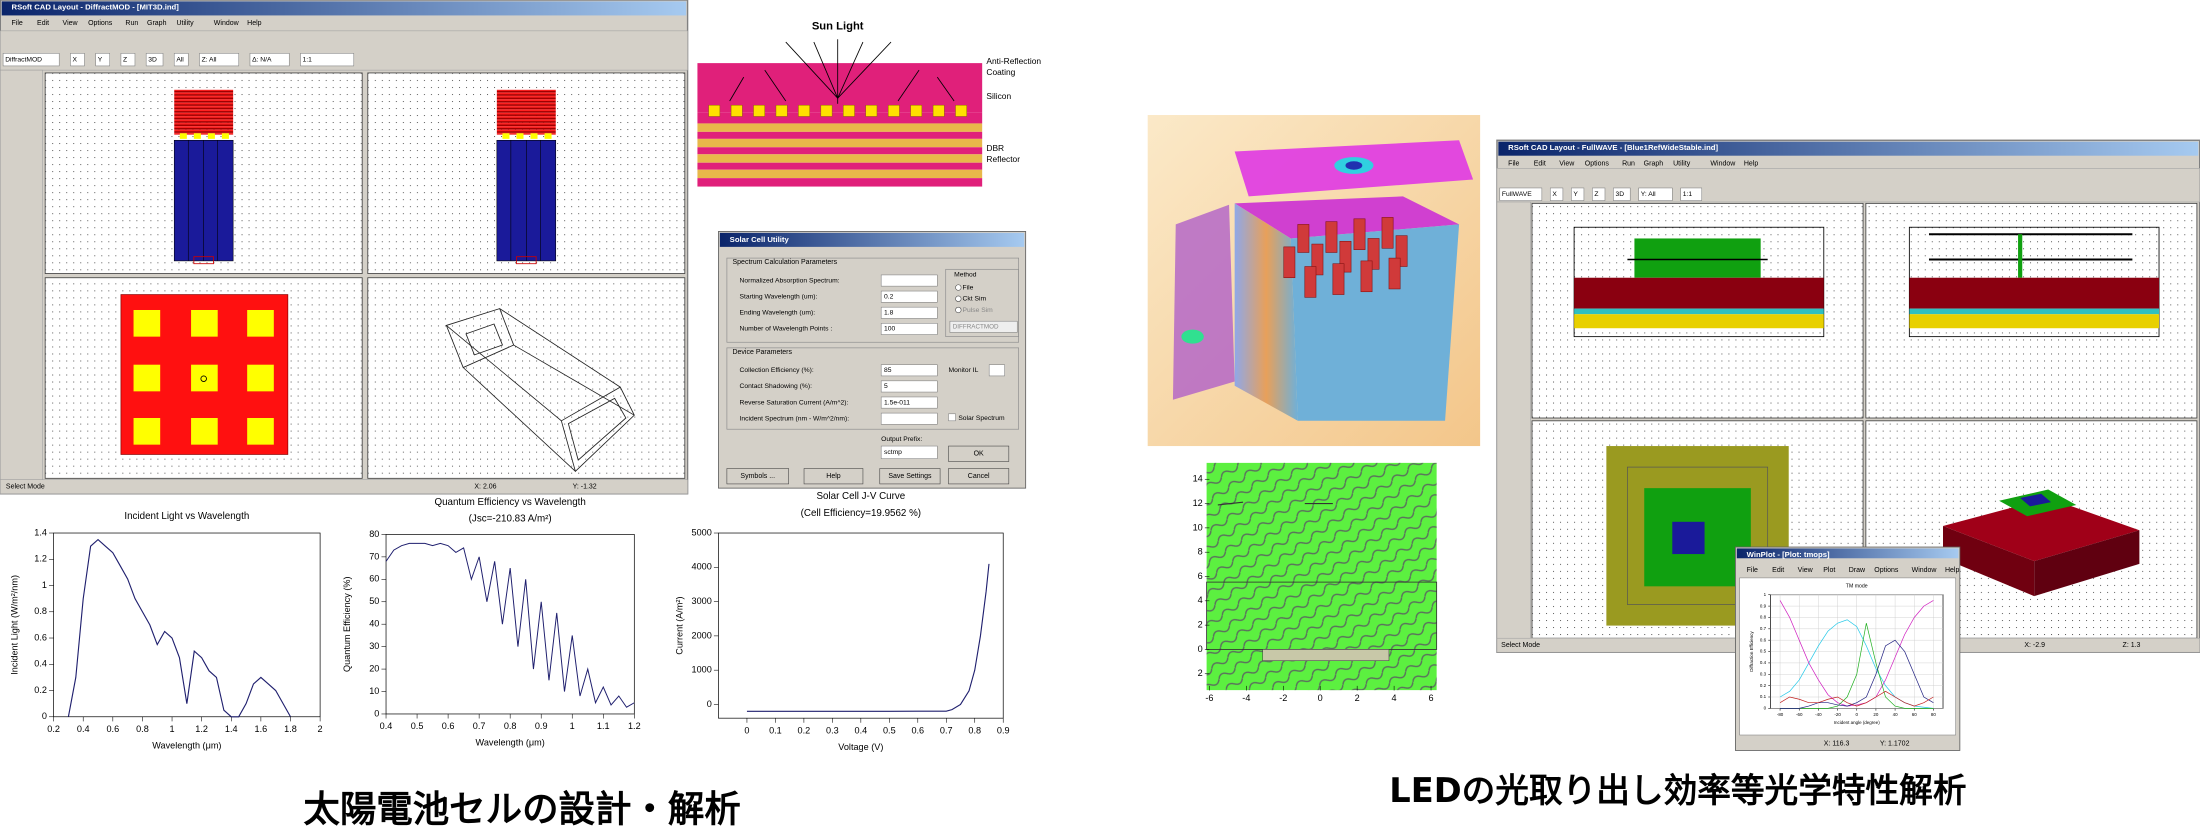 The width and height of the screenshot is (2200, 836). Describe the element at coordinates (40, 690) in the screenshot. I see `y-tick-label: 0.2` at that location.